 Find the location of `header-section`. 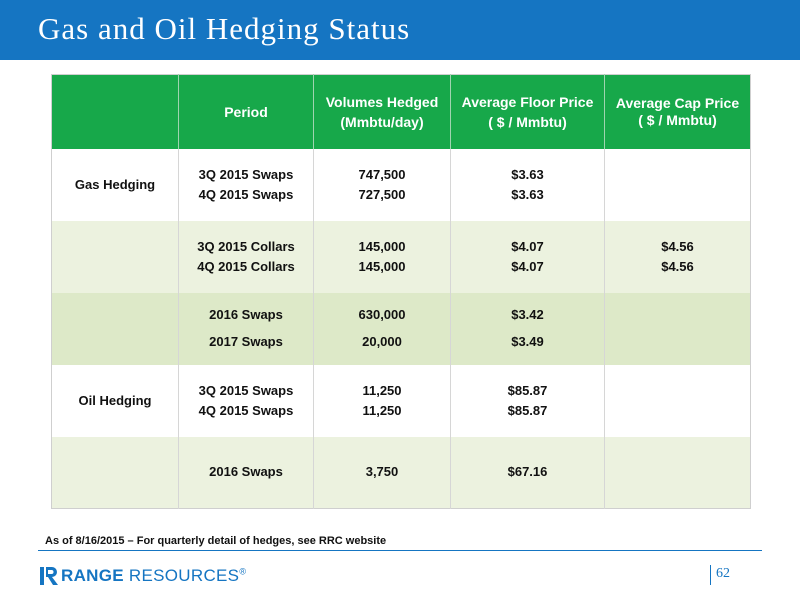

header-section is located at coordinates (115, 111).